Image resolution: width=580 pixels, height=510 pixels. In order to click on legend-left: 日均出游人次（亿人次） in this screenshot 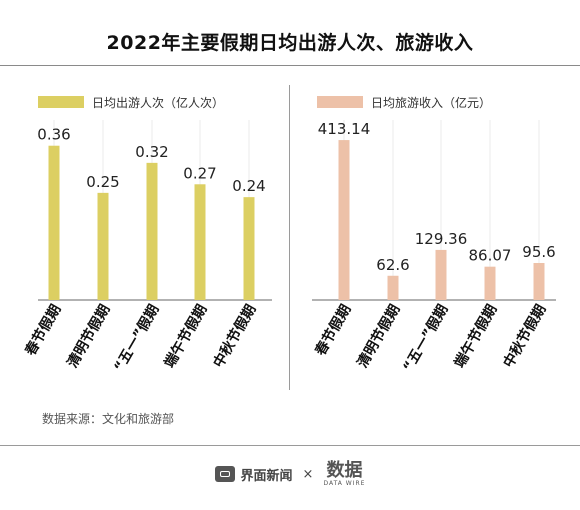, I will do `click(131, 102)`.